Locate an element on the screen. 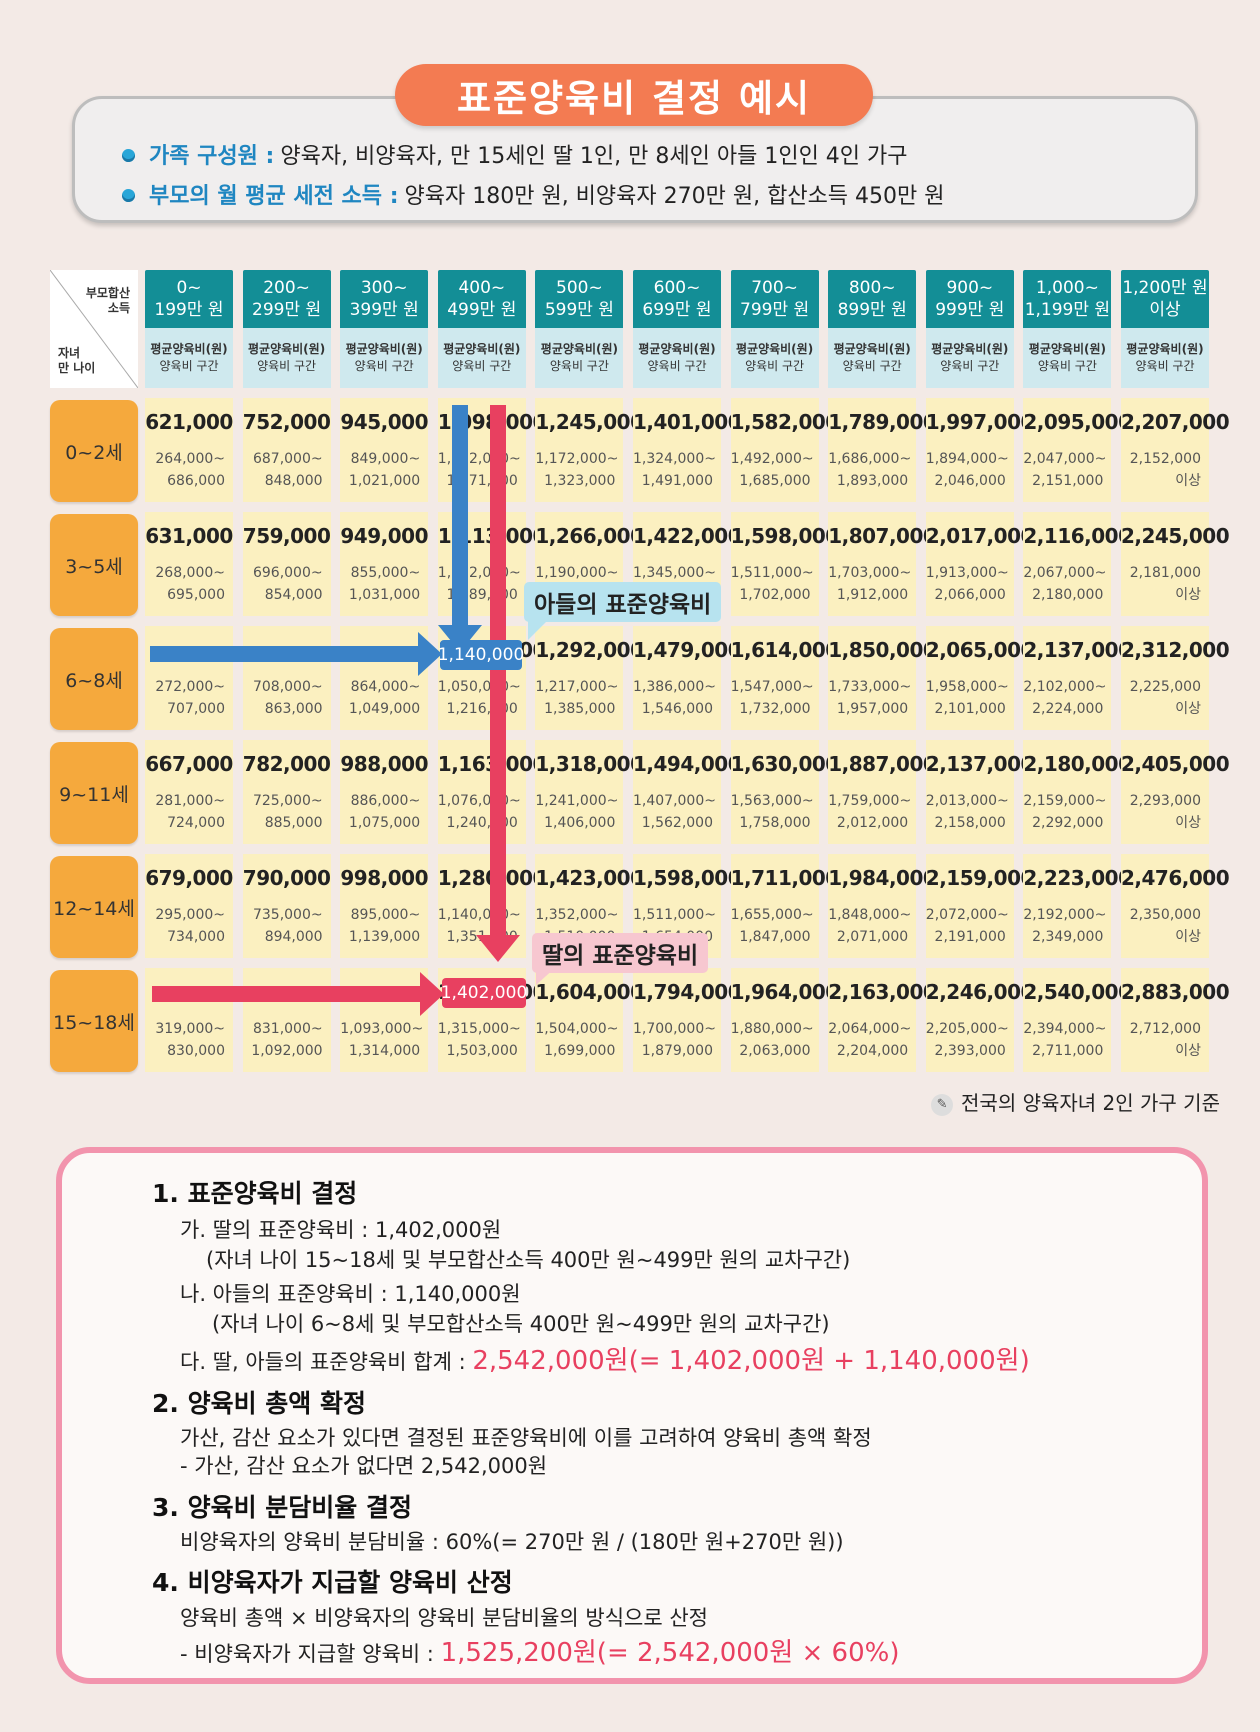 The height and width of the screenshot is (1732, 1260). daughter-standard-badge: 1,402,000 is located at coordinates (484, 993).